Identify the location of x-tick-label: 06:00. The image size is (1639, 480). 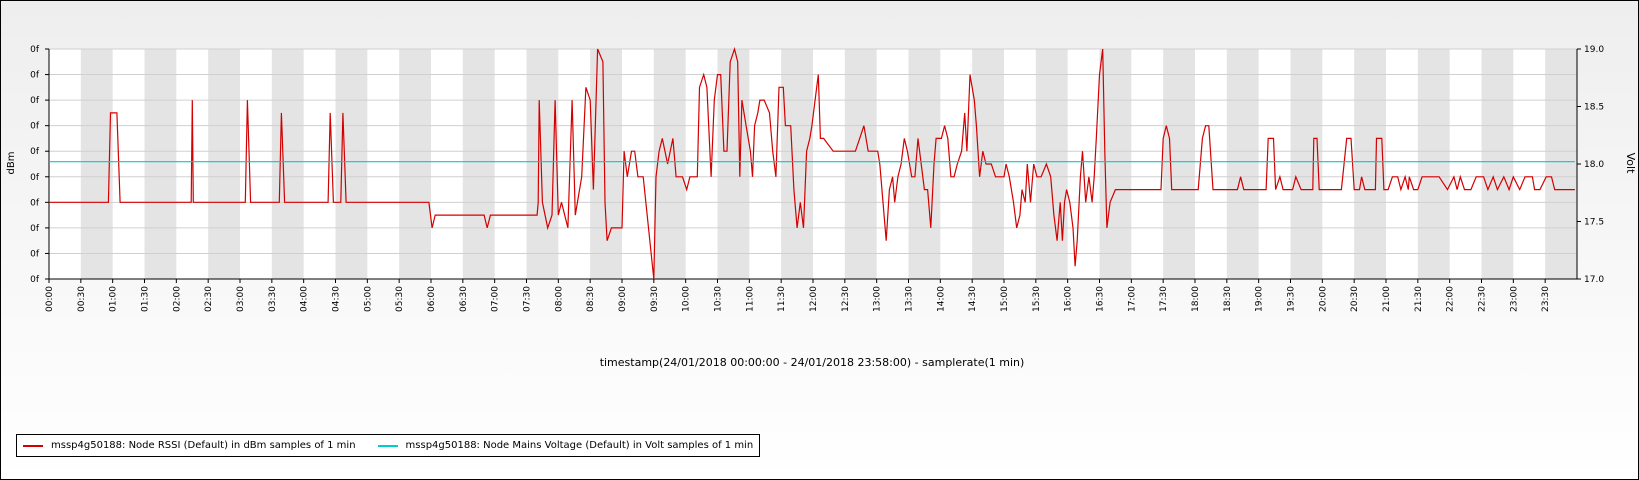
(432, 299).